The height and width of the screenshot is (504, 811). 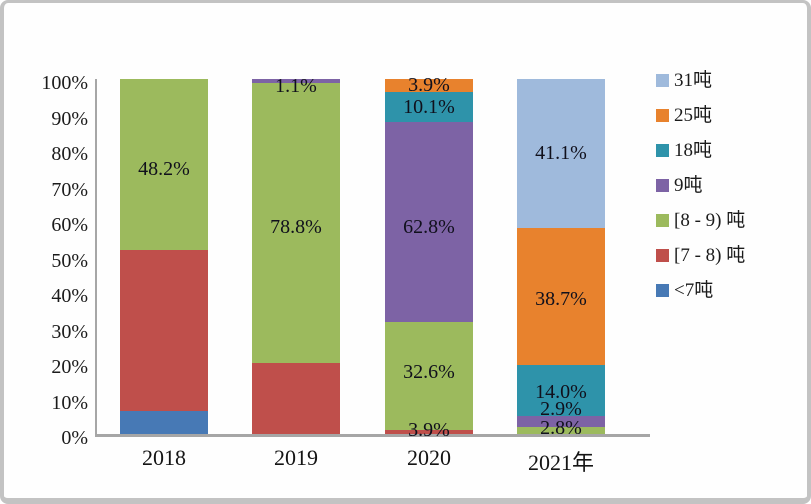 What do you see at coordinates (429, 457) in the screenshot?
I see `x-axis-label: 2020` at bounding box center [429, 457].